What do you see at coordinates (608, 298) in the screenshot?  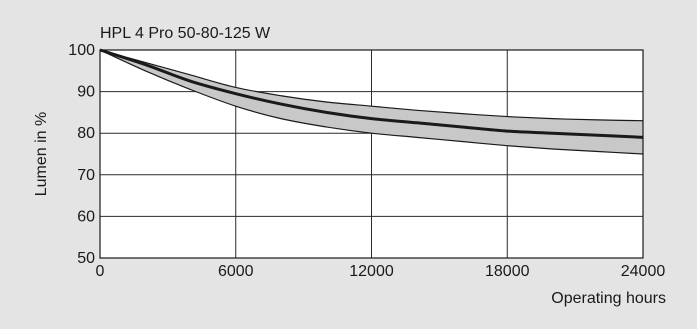 I see `x-axis-label: Operating hours` at bounding box center [608, 298].